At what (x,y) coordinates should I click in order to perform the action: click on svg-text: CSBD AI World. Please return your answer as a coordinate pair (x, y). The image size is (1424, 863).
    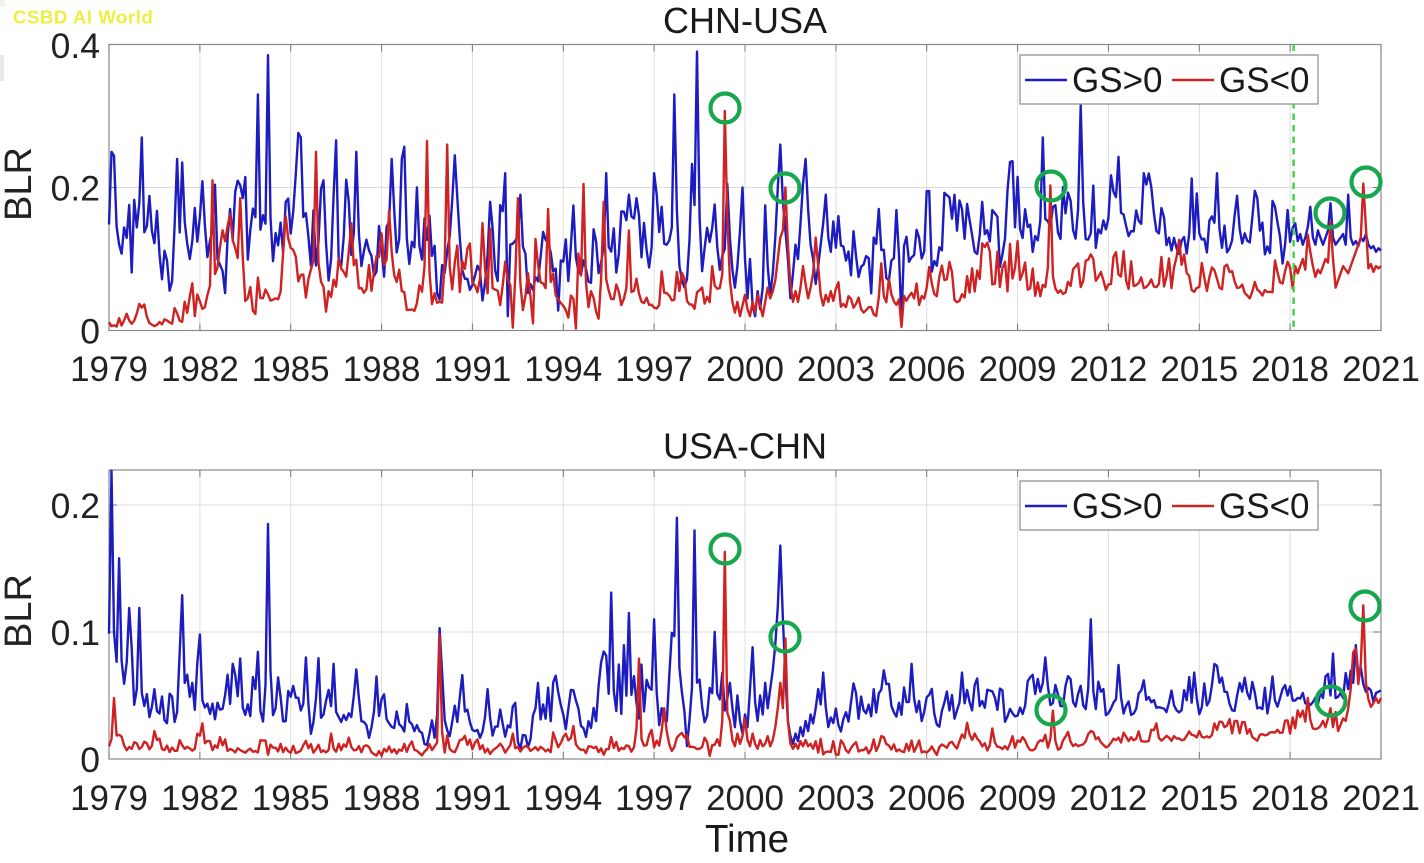
    Looking at the image, I should click on (83, 17).